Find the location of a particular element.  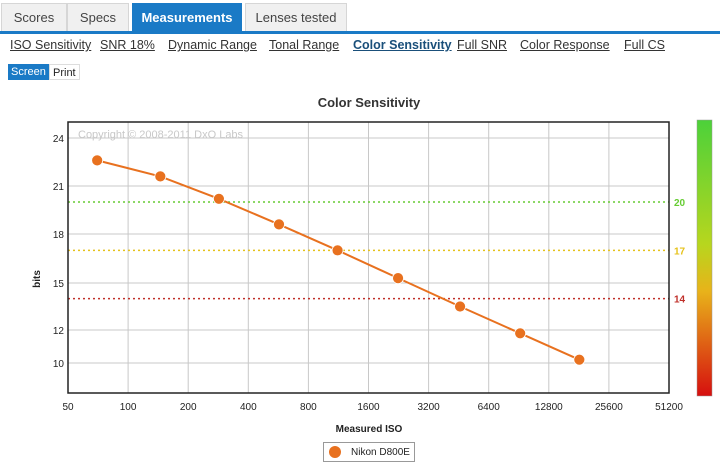

chart-legend: Nikon D800E is located at coordinates (369, 452).